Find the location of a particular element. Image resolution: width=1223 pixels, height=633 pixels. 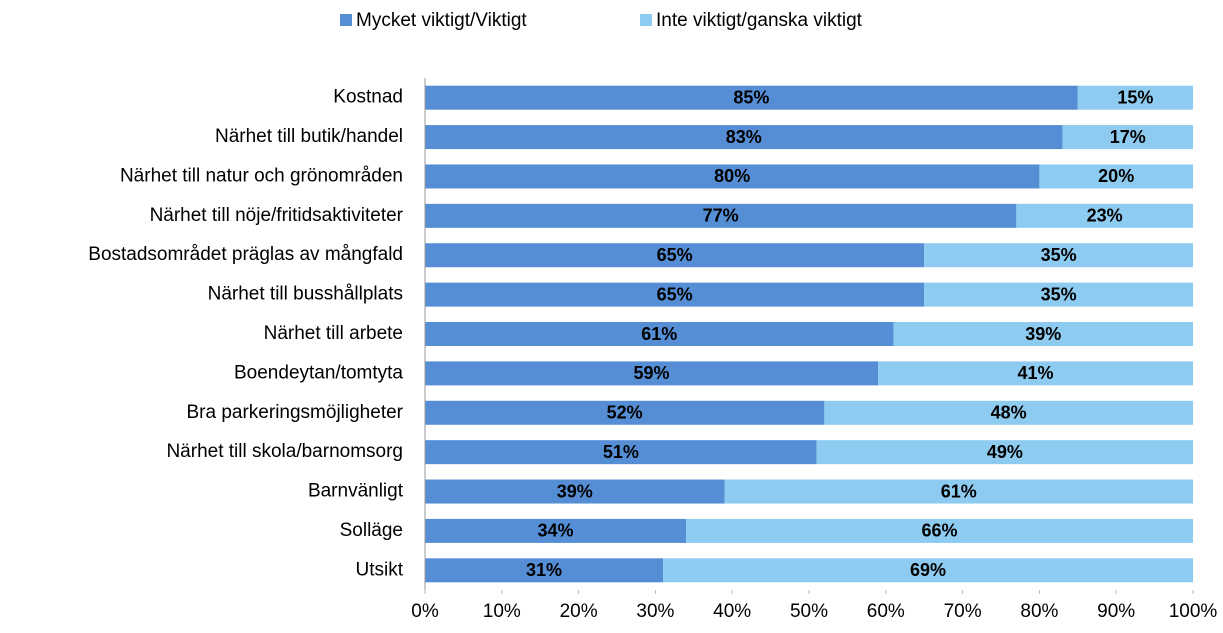

y-tick-label: Solläge is located at coordinates (371, 530).